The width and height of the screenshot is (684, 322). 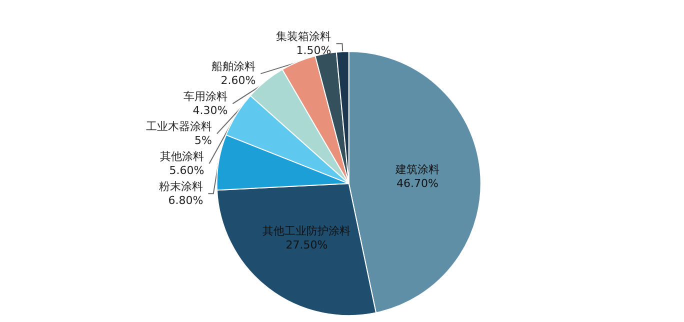 What do you see at coordinates (306, 231) in the screenshot?
I see `slice-label: 其他工业防护涂料` at bounding box center [306, 231].